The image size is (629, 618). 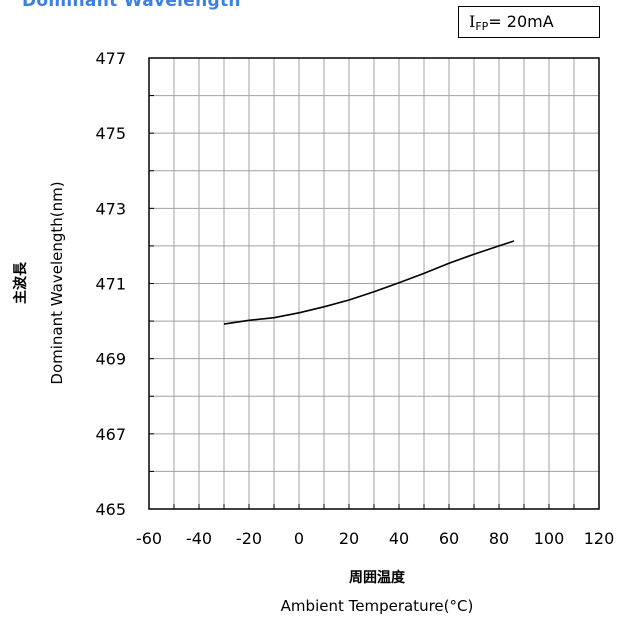 I want to click on y-axis-label: Dominant Wavelength(nm), so click(x=57, y=282).